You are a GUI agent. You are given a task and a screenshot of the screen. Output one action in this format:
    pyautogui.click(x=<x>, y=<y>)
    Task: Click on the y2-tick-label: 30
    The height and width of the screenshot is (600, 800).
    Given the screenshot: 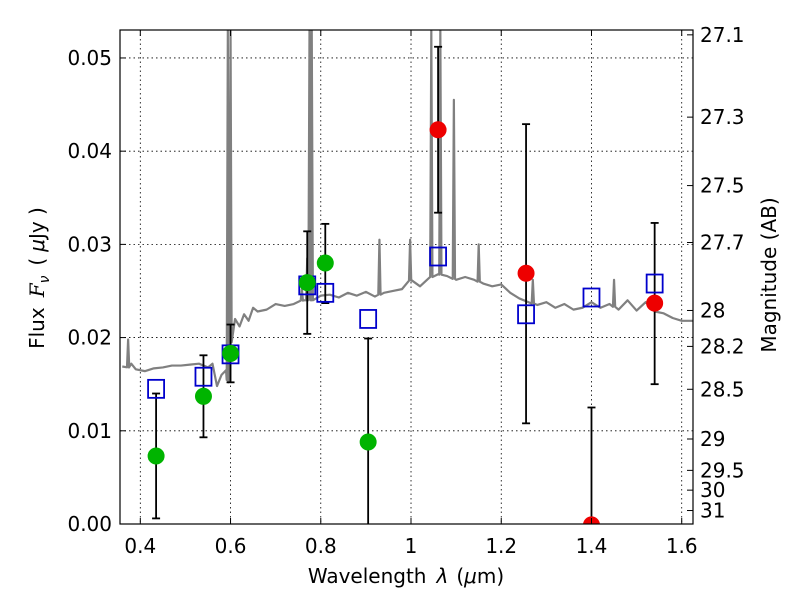 What is the action you would take?
    pyautogui.click(x=712, y=490)
    